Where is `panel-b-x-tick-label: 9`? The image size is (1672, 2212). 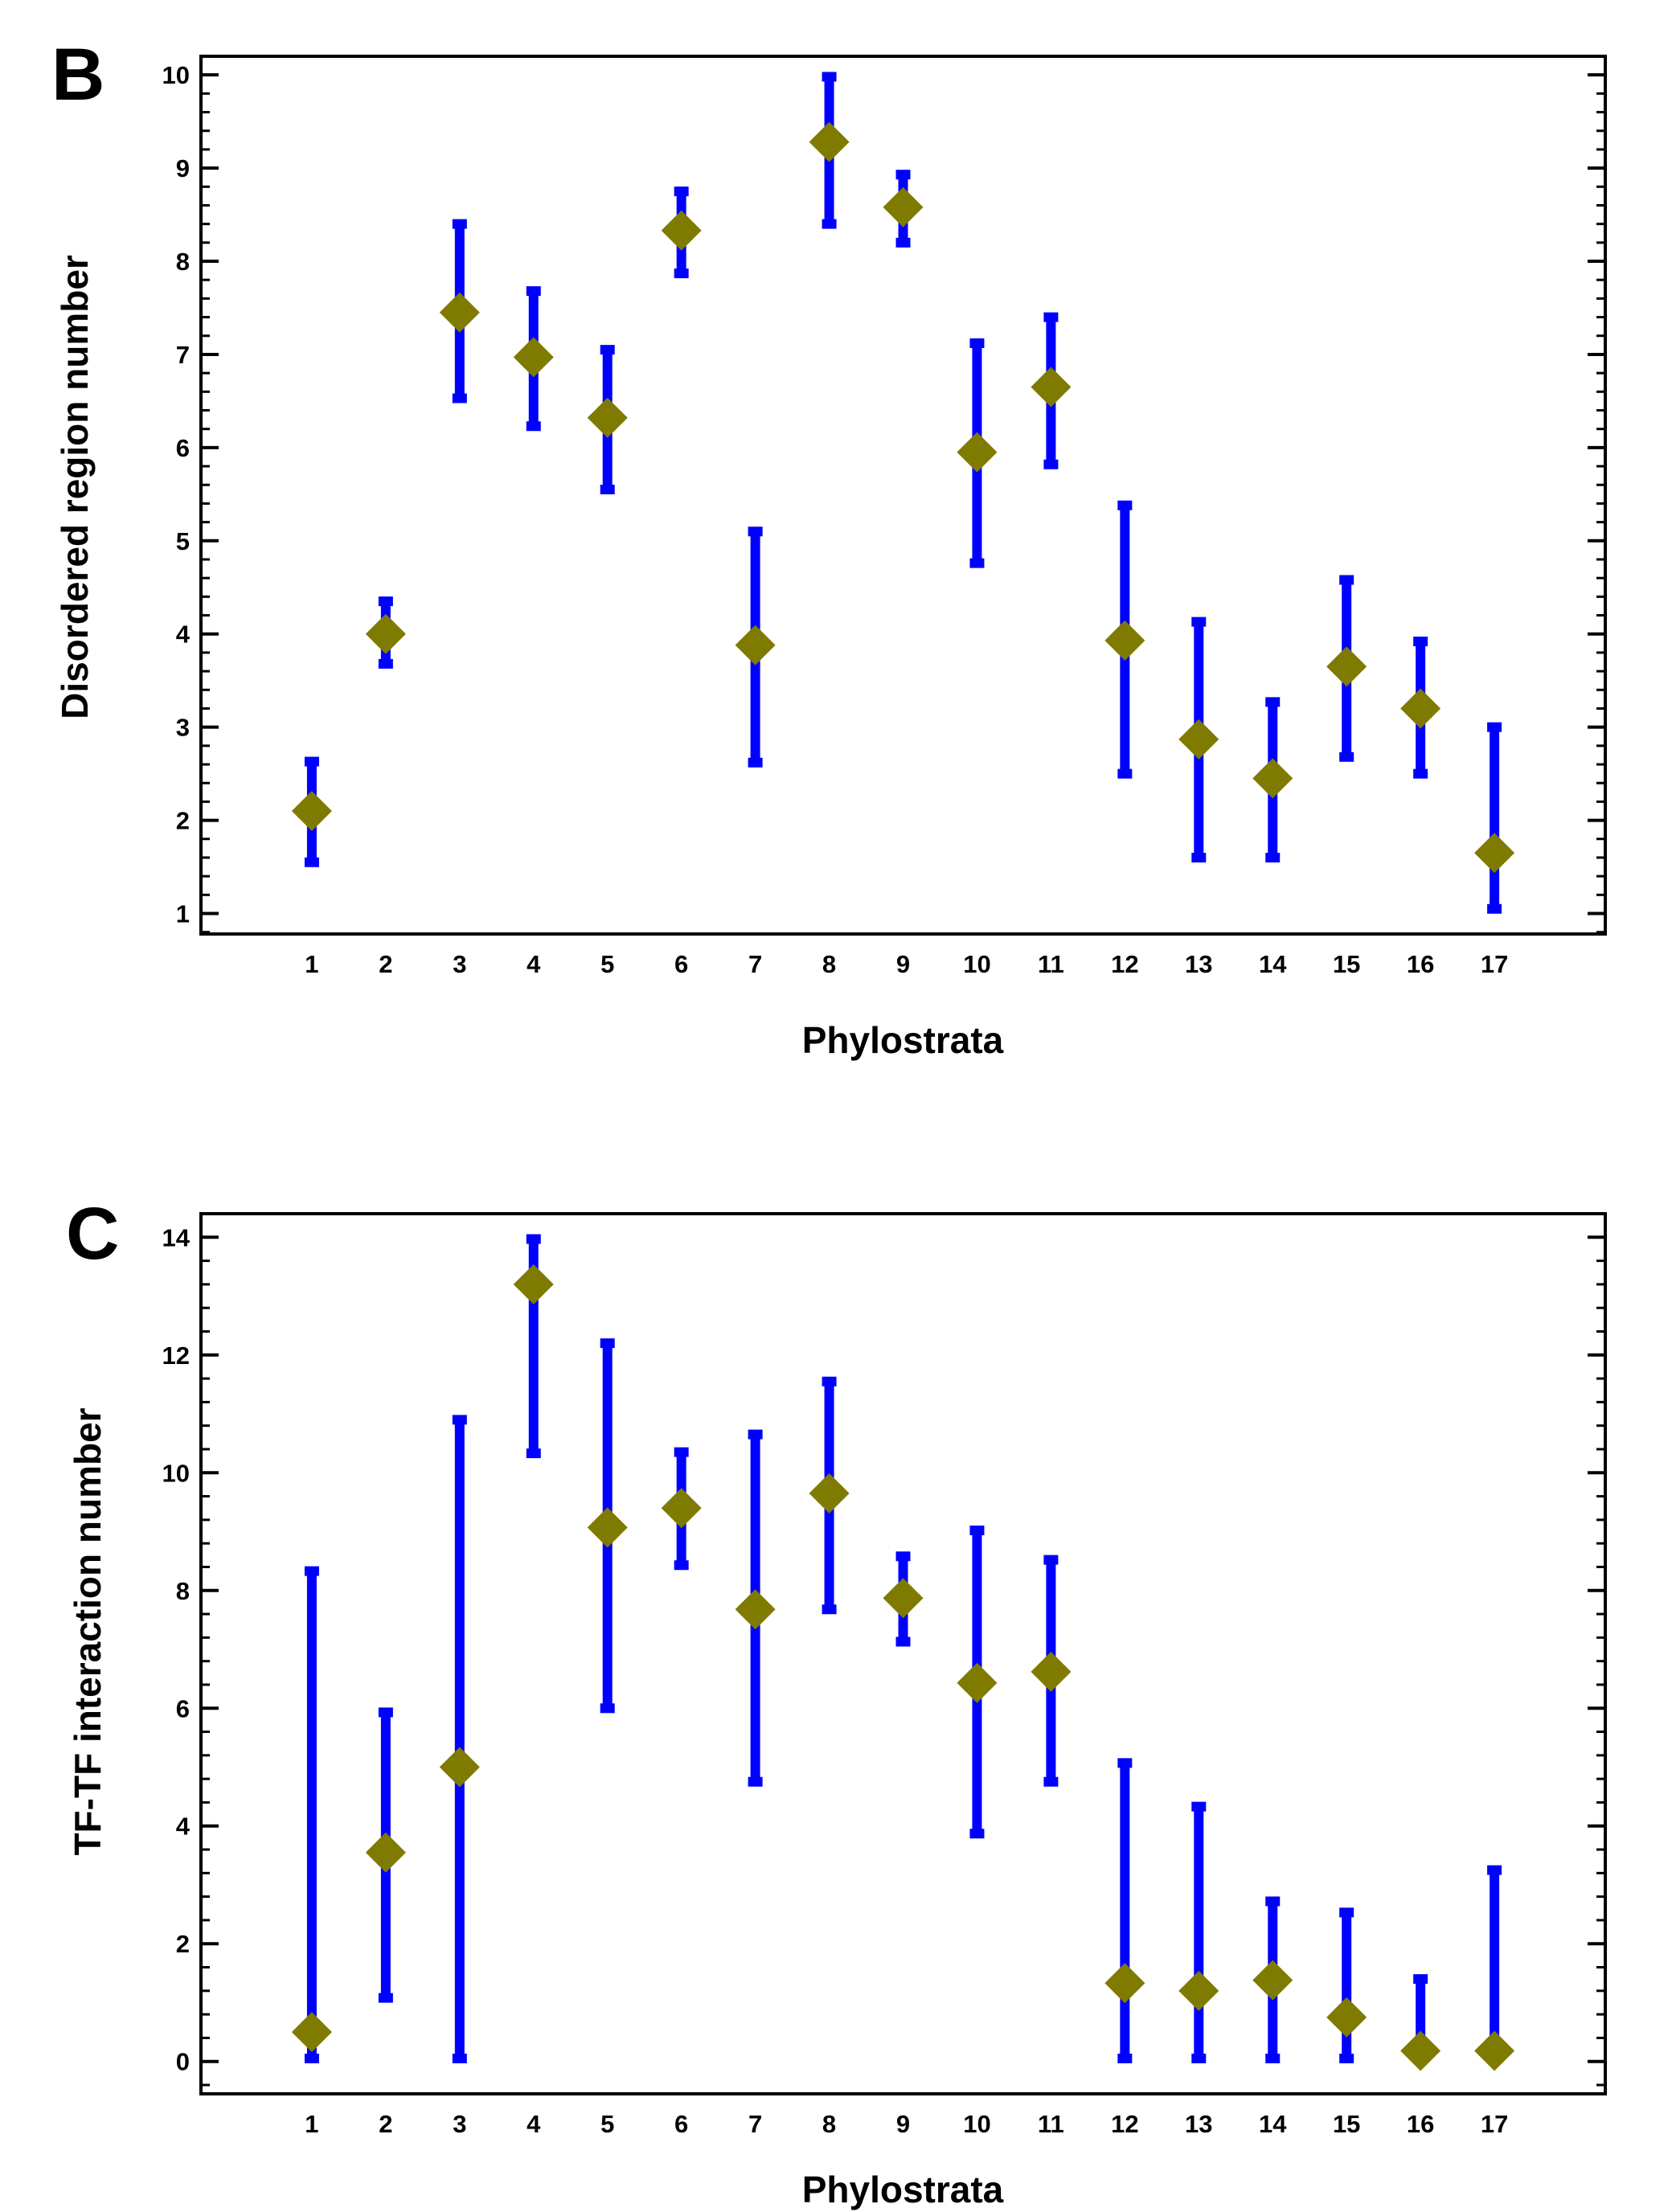
panel-b-x-tick-label: 9 is located at coordinates (903, 964).